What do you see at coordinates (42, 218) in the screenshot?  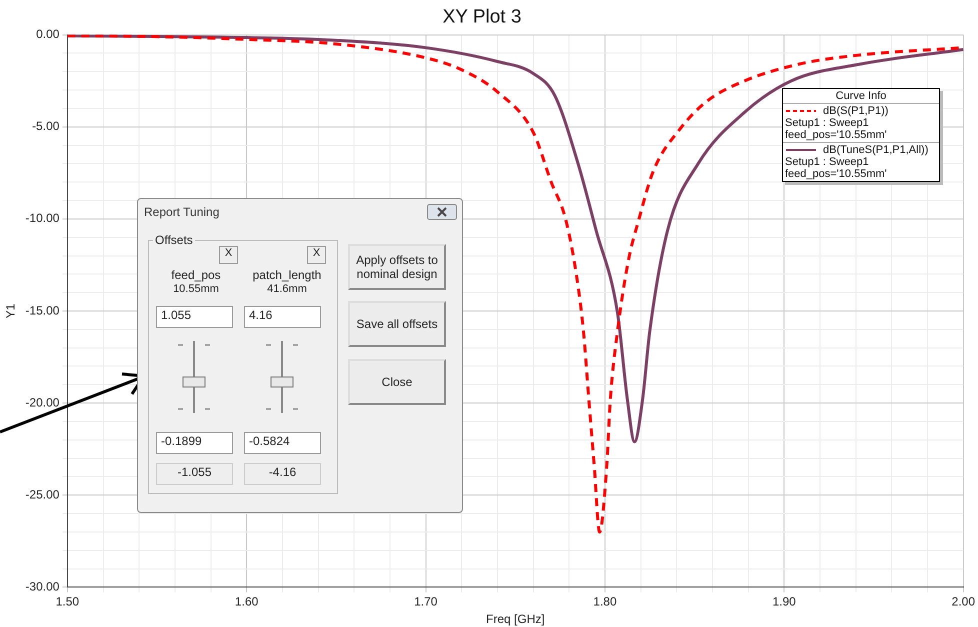 I see `y-tick-label: -10.00` at bounding box center [42, 218].